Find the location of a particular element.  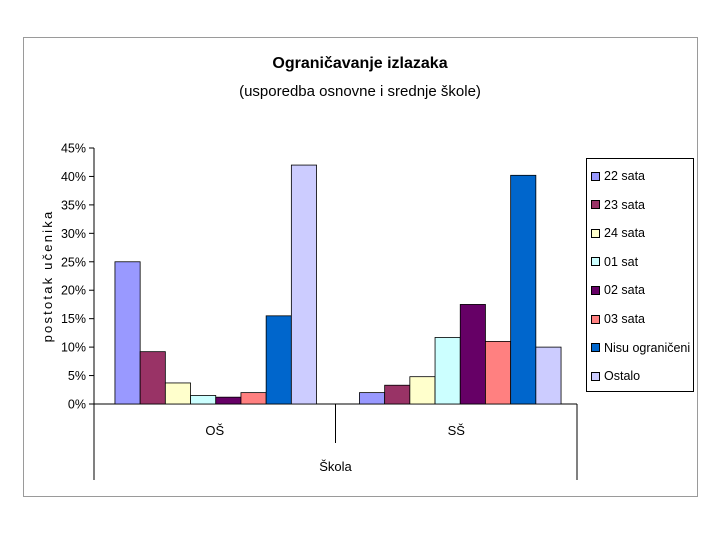

y-tick-label: 30% is located at coordinates (73, 234).